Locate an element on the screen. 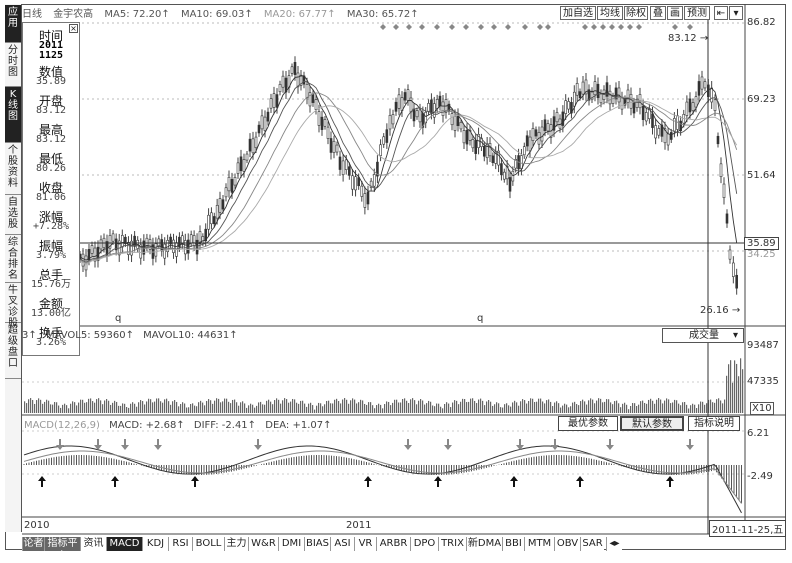 The height and width of the screenshot is (563, 792). tab-bbi: BBI is located at coordinates (513, 544).